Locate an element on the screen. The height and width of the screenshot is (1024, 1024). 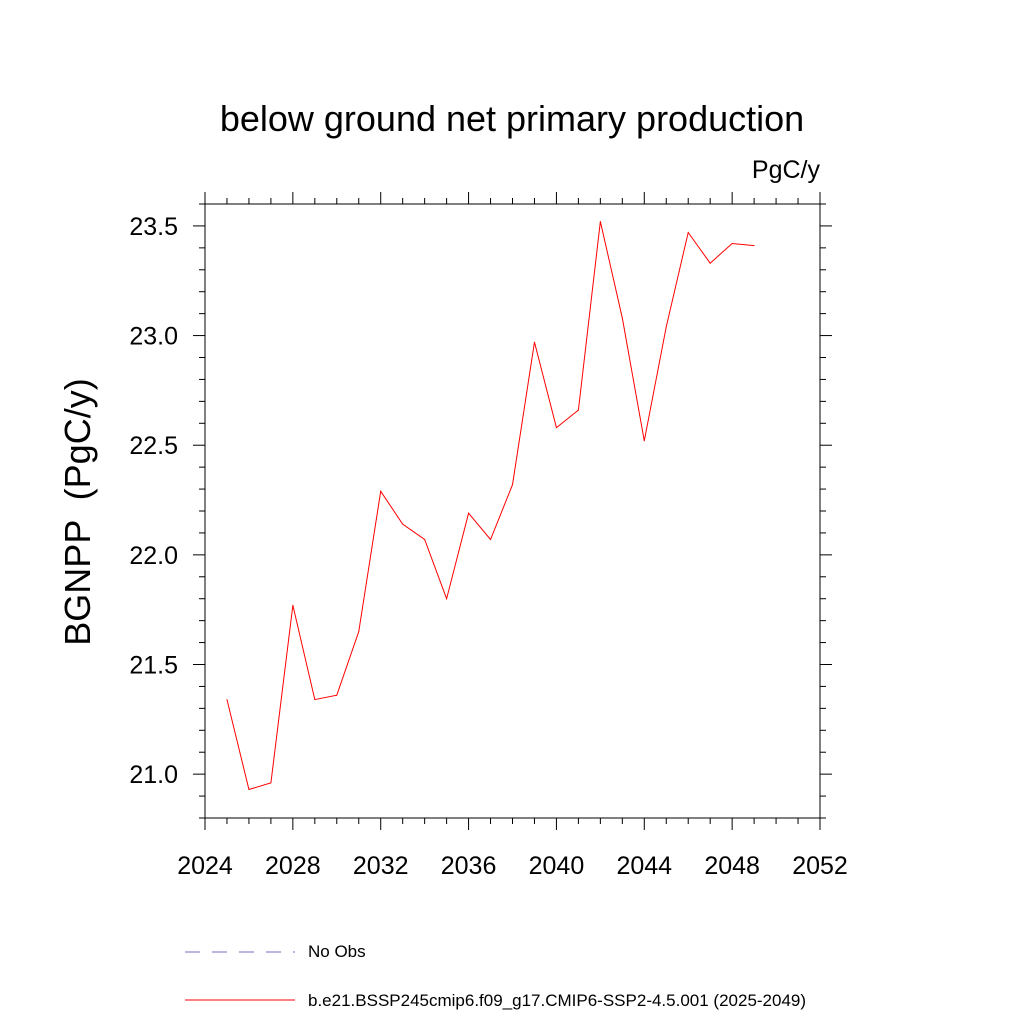
y-tick-label: 23.0 is located at coordinates (153, 337).